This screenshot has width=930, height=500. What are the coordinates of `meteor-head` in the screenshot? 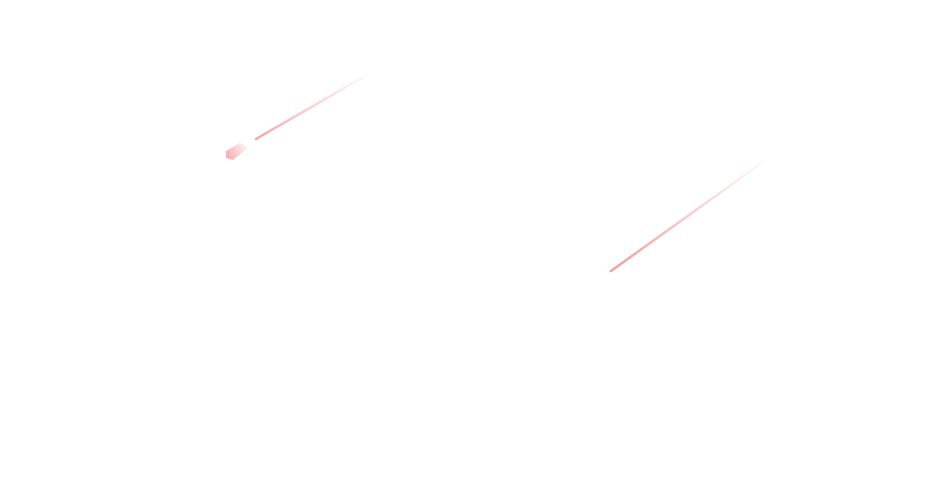 It's located at (237, 151).